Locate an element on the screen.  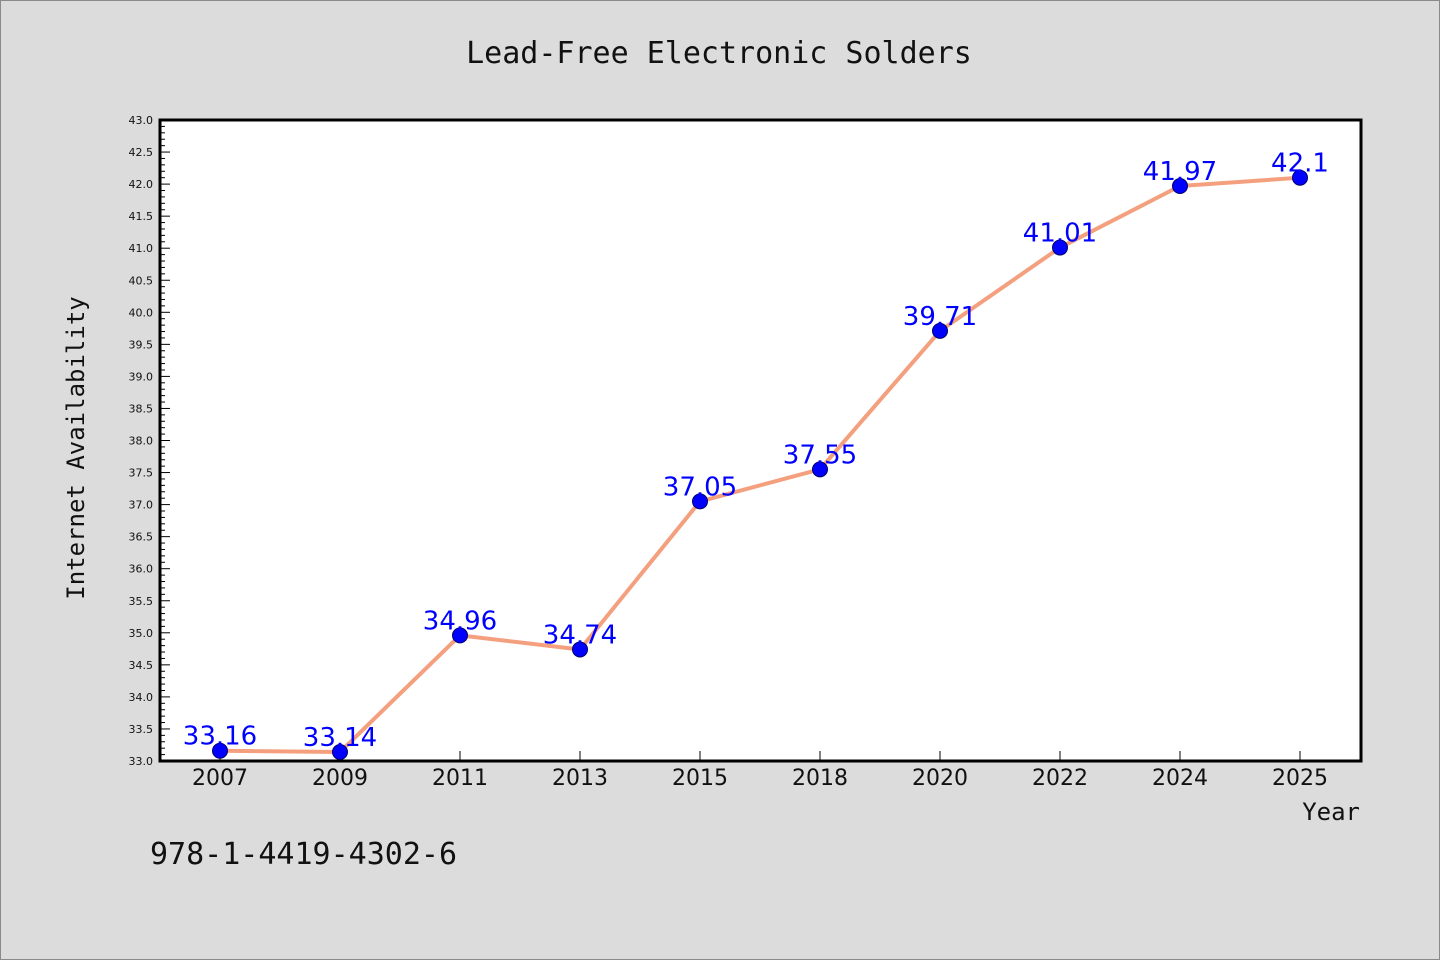
y-tick-label: 41.5 is located at coordinates (141, 216).